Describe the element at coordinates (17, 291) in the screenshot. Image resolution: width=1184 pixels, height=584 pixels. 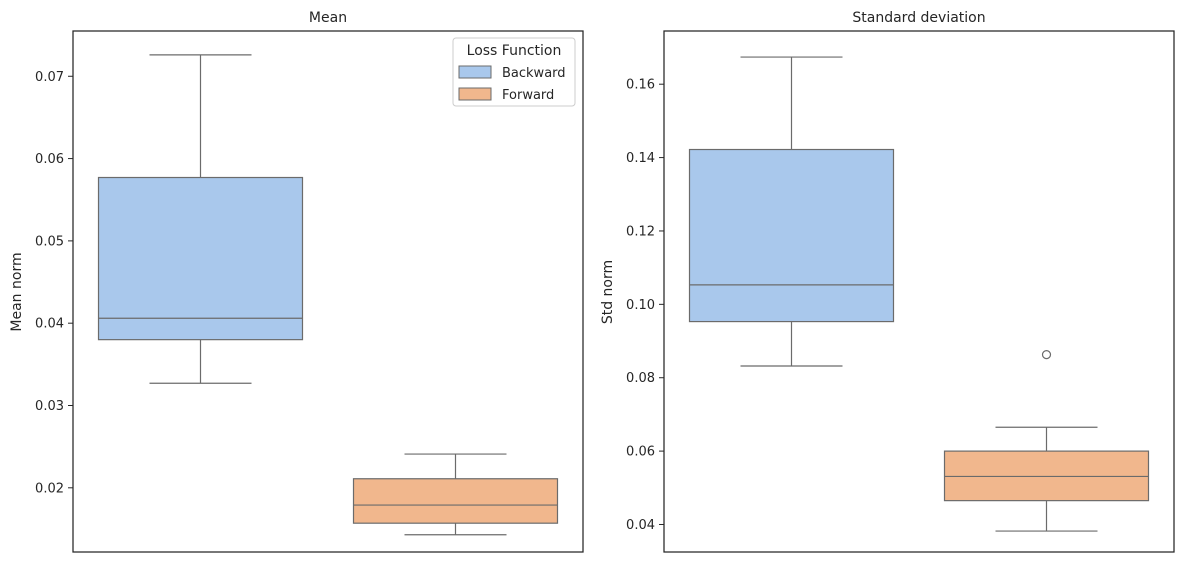
I see `mean-plot-ylabel: Mean norm` at that location.